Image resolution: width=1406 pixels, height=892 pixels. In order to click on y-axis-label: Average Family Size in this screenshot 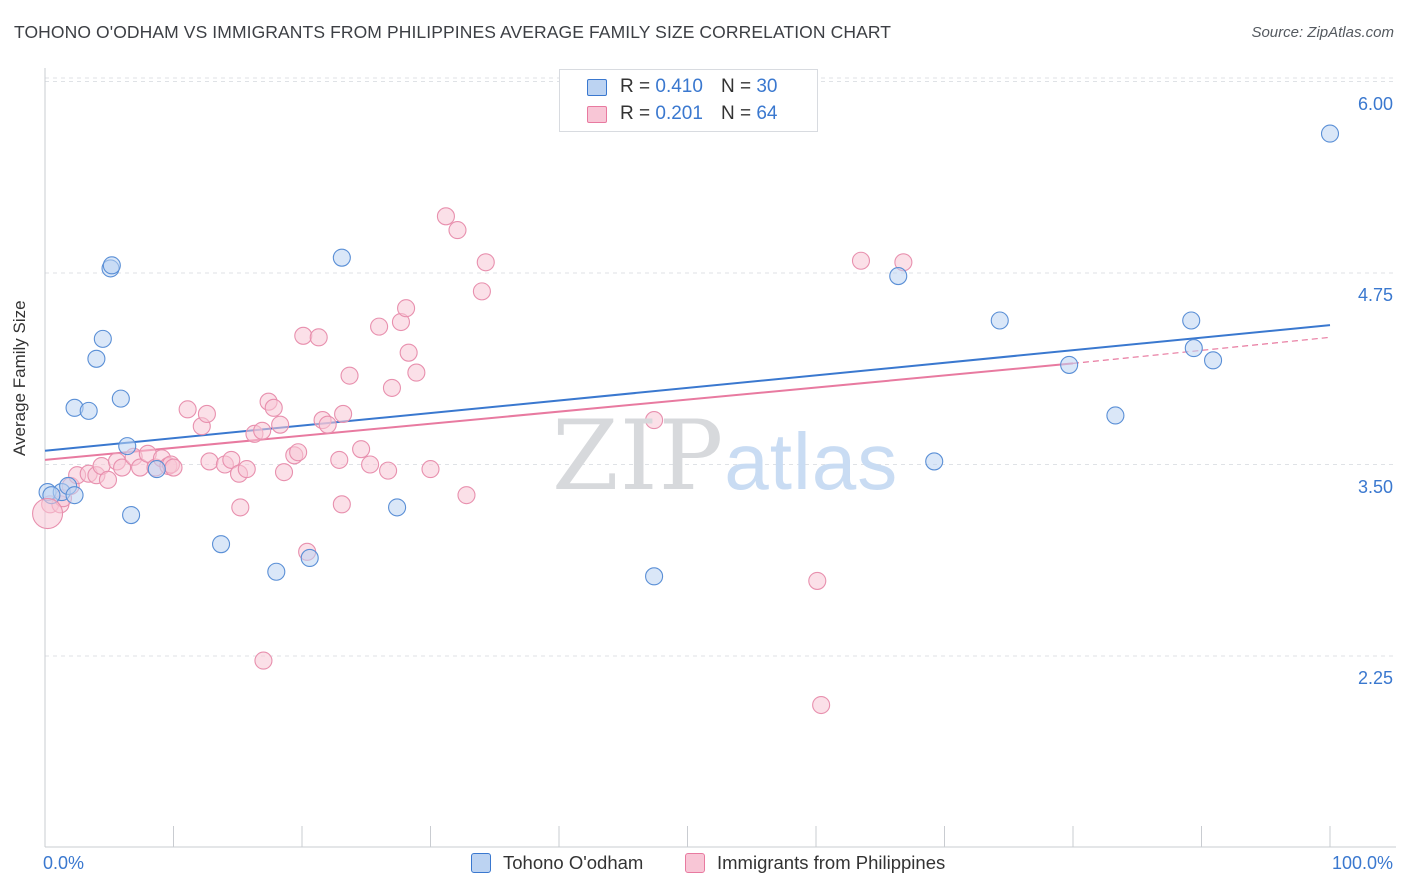, I will do `click(19, 378)`.